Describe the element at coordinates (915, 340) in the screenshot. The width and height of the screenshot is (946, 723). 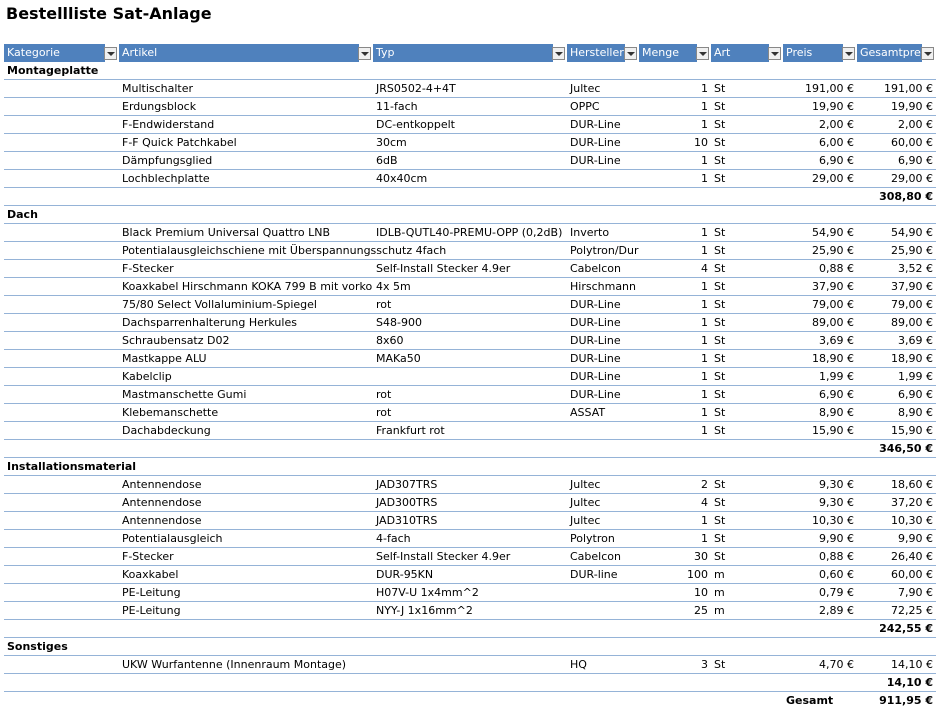
I see `cell-gesamt: 3,69 €` at that location.